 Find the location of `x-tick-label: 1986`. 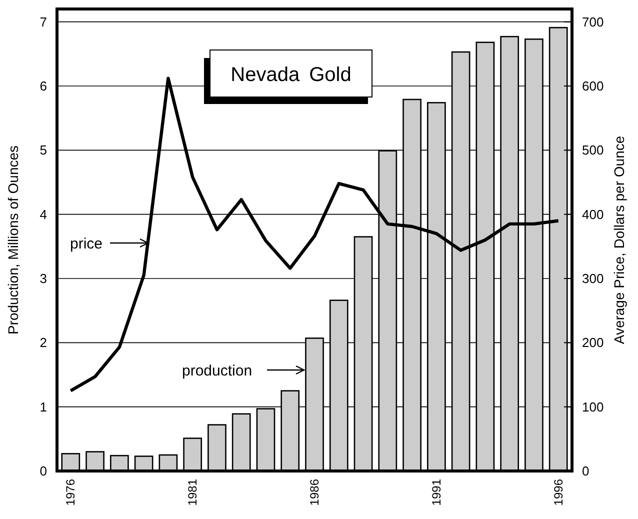

x-tick-label: 1986 is located at coordinates (315, 492).